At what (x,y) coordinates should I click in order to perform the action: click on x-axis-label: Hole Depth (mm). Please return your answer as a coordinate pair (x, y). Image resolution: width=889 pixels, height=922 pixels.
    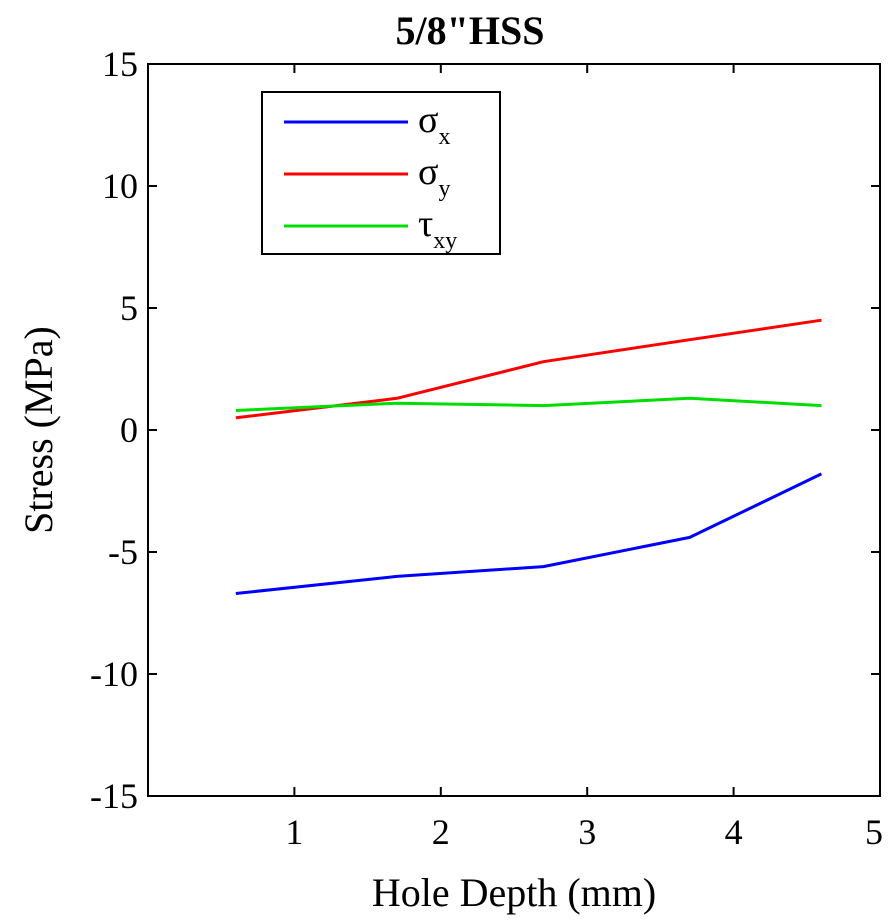
    Looking at the image, I should click on (514, 892).